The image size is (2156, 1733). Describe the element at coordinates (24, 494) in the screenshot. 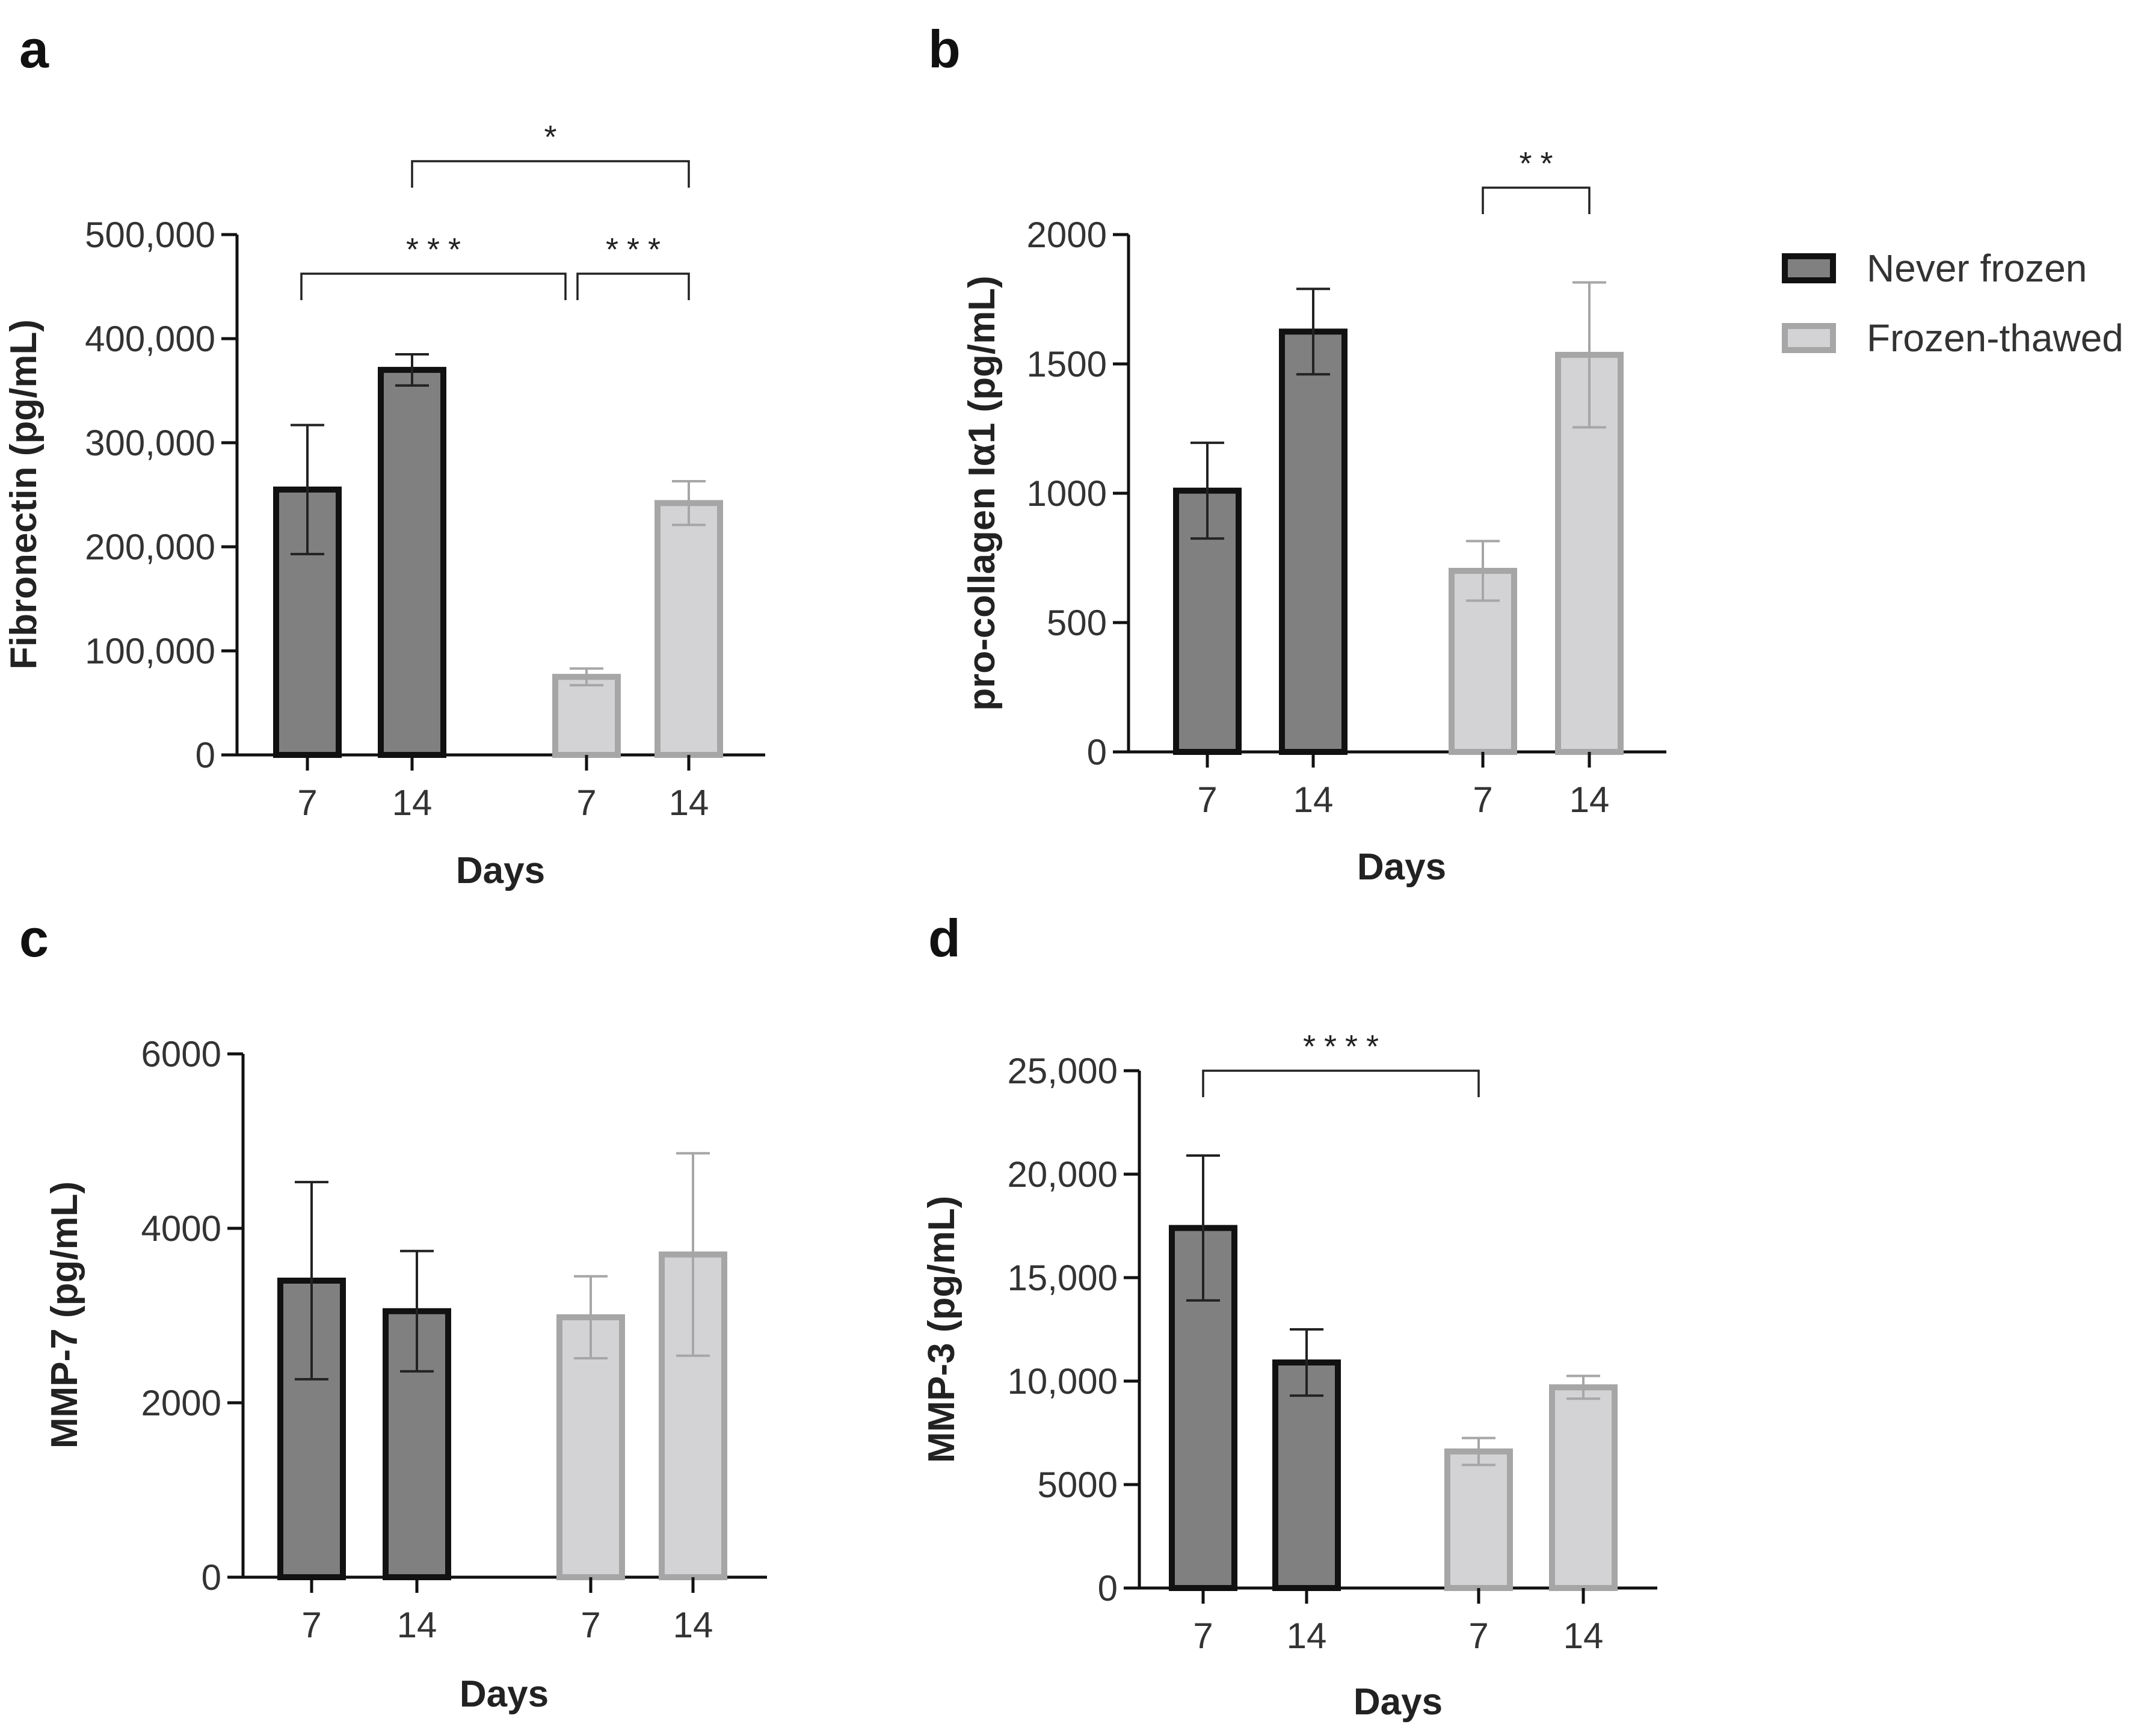

I see `y-axis-title: Fibronectin (pg/mL)` at that location.